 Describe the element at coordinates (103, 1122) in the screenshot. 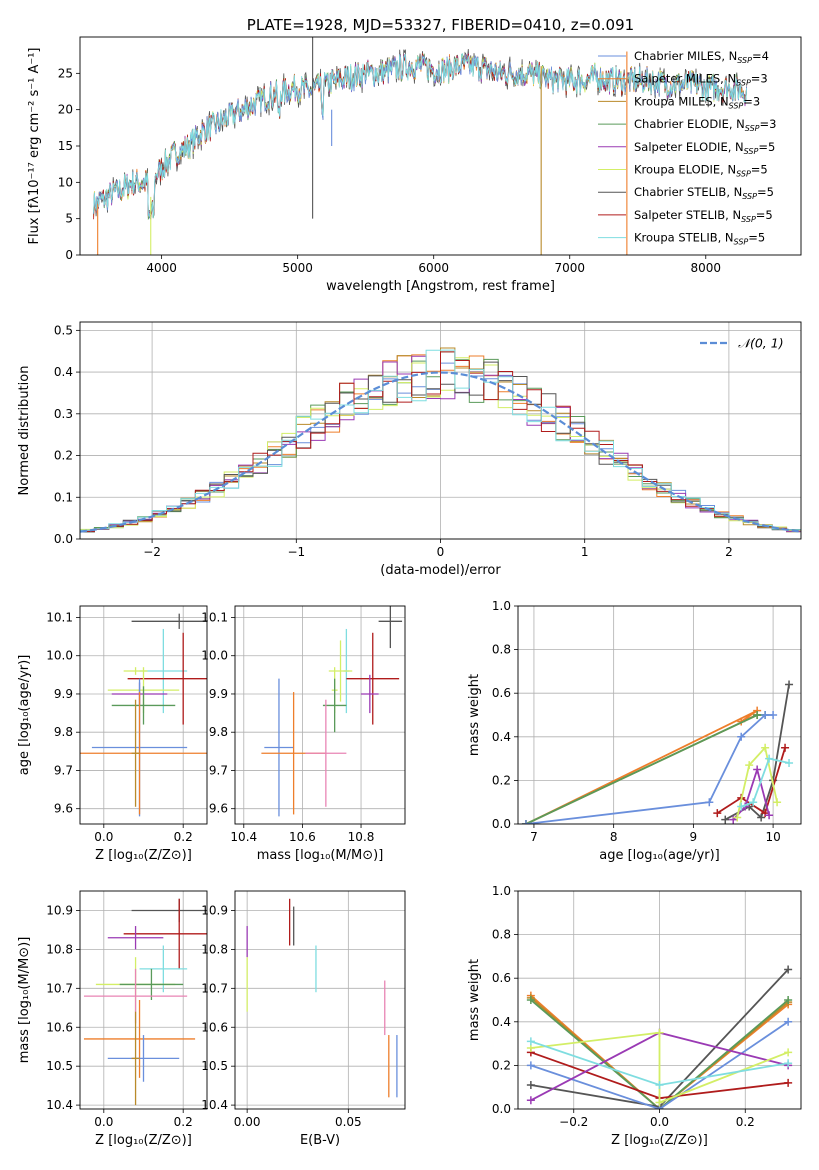

I see `x-tick-label: 0.0` at that location.